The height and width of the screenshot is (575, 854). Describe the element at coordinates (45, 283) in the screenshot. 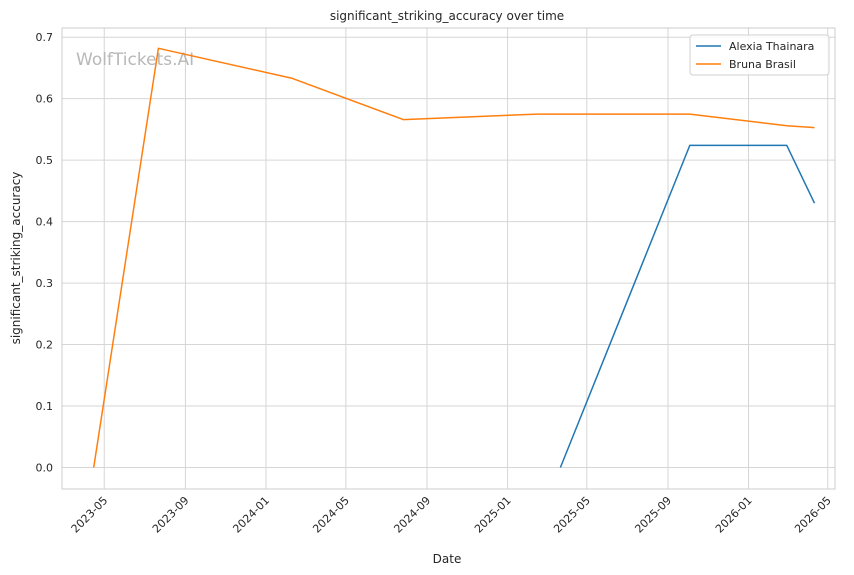

I see `y-tick-label: 0.3` at that location.